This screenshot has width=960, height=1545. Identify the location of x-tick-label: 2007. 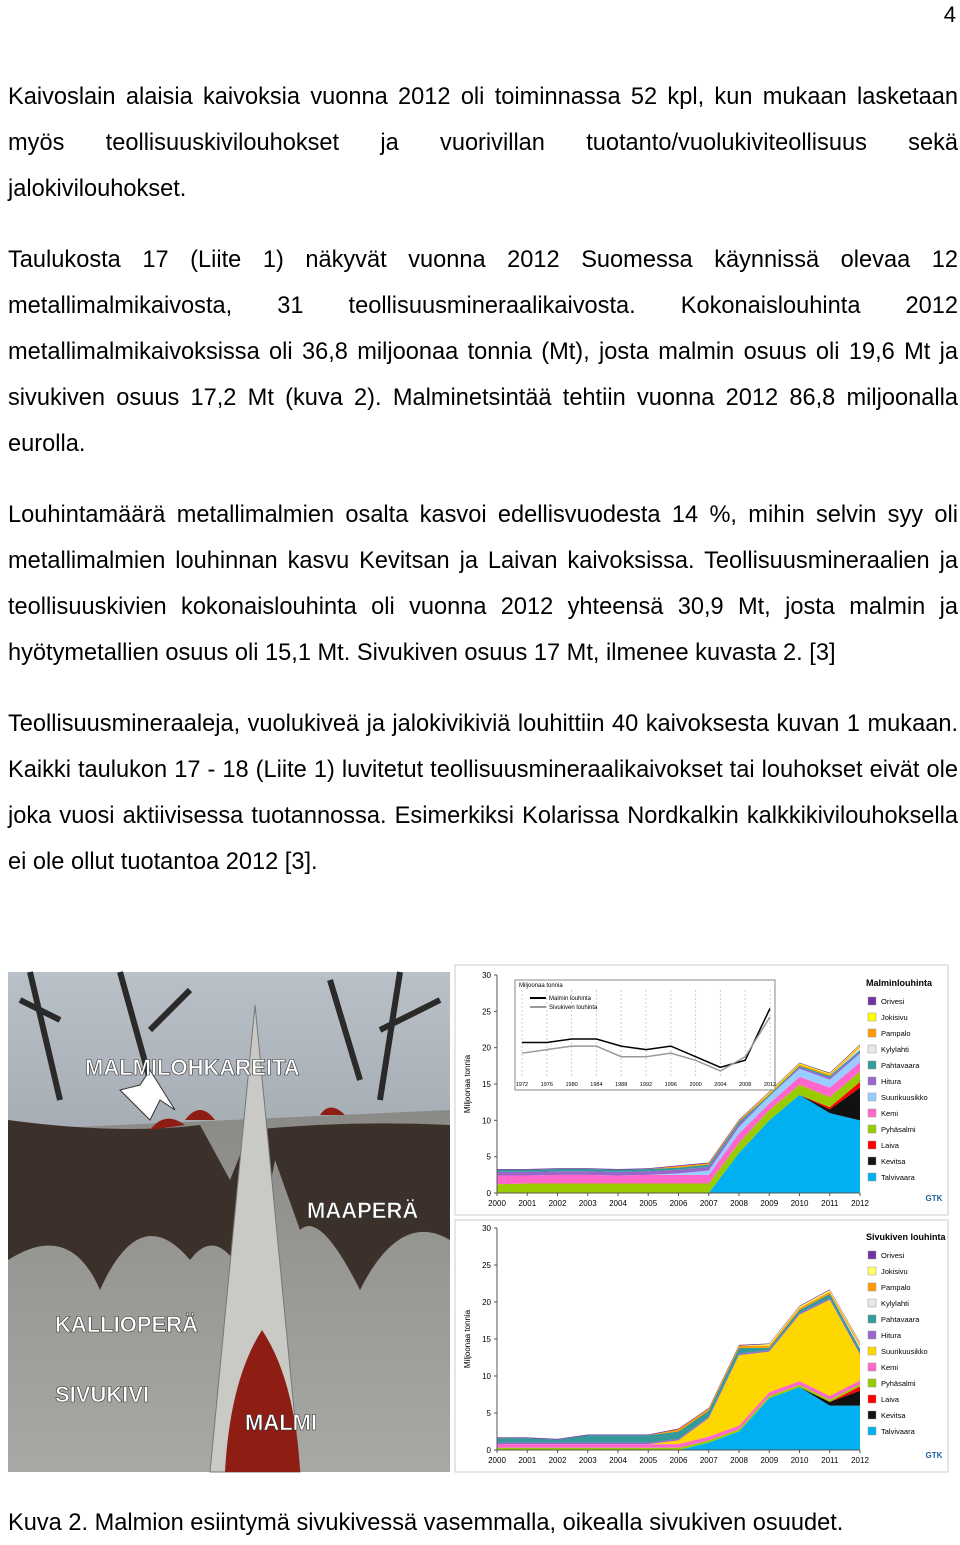
(709, 1460).